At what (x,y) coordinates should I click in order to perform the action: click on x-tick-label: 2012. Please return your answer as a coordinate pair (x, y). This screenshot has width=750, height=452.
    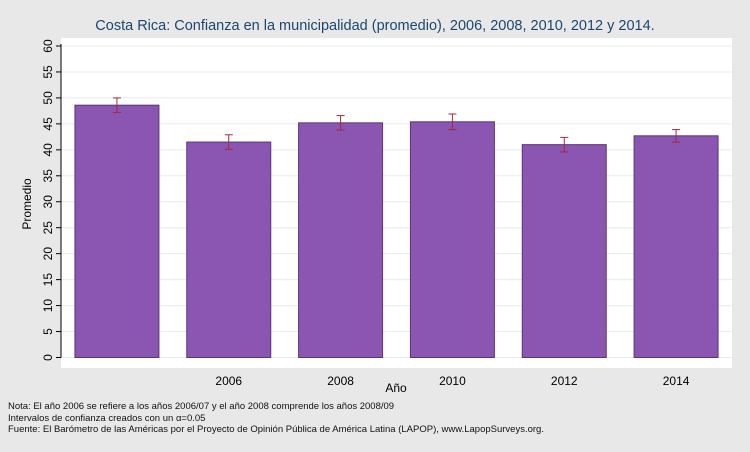
    Looking at the image, I should click on (564, 381).